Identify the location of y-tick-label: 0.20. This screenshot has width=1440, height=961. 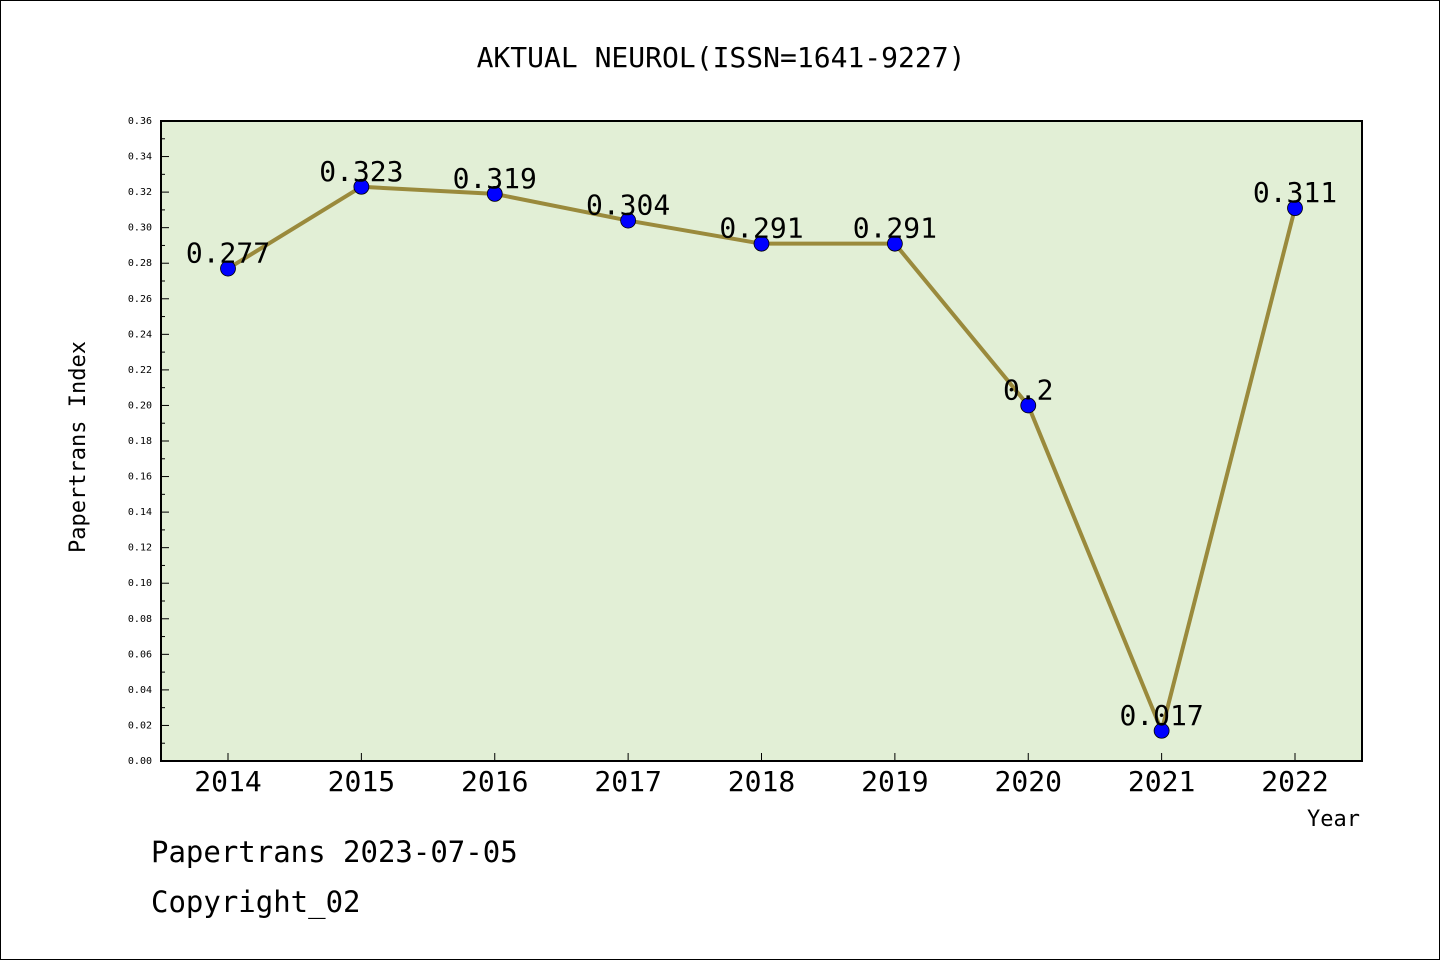
(140, 405).